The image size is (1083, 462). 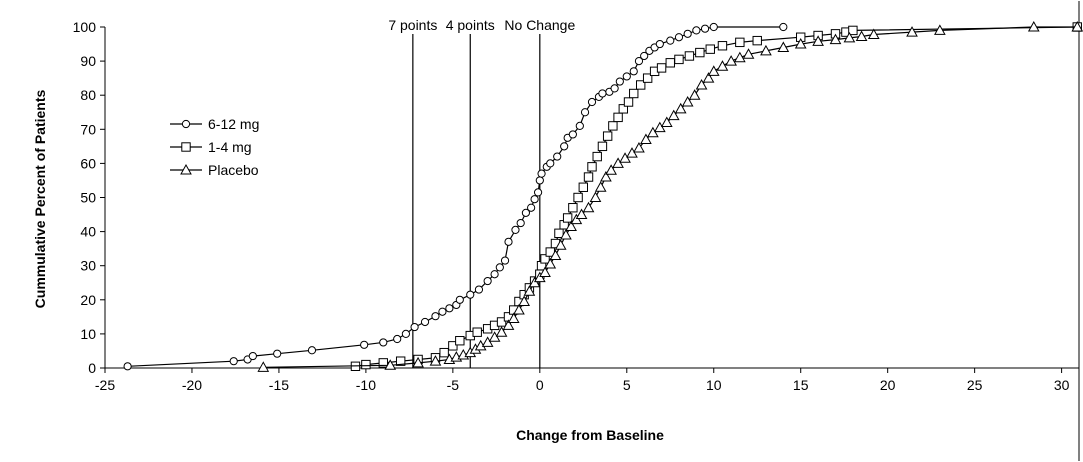 What do you see at coordinates (888, 385) in the screenshot?
I see `x-tick-label: 20` at bounding box center [888, 385].